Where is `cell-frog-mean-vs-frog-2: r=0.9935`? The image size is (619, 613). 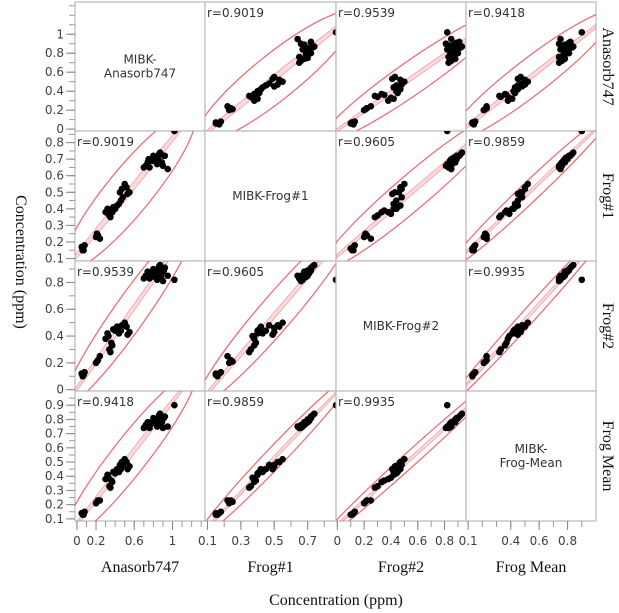
cell-frog-mean-vs-frog-2: r=0.9935 is located at coordinates (401, 456).